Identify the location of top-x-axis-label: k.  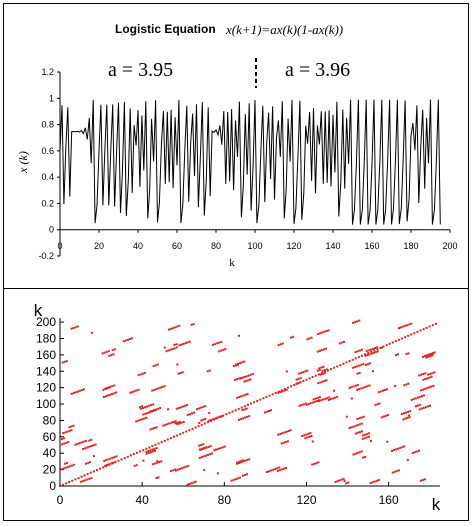
(232, 263).